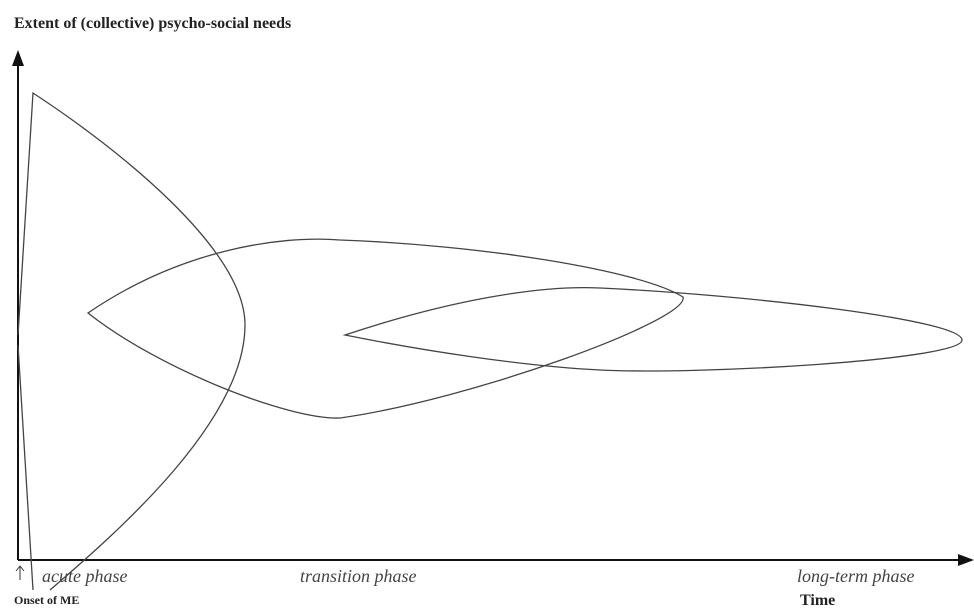 The width and height of the screenshot is (974, 609). I want to click on x-axis-title: Time, so click(817, 600).